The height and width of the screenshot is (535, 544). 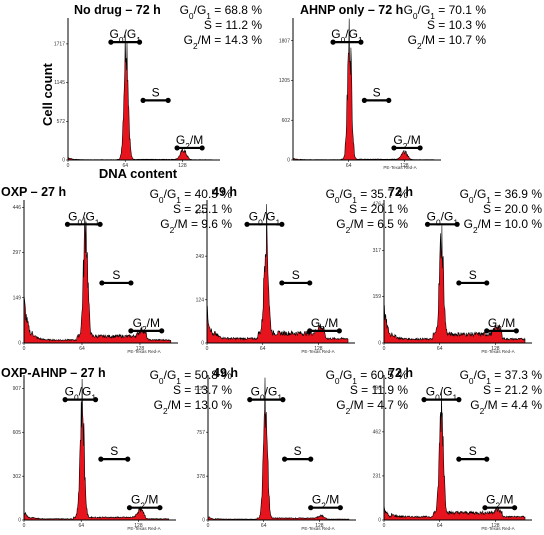 What do you see at coordinates (201, 477) in the screenshot?
I see `y-tick-label: 378` at bounding box center [201, 477].